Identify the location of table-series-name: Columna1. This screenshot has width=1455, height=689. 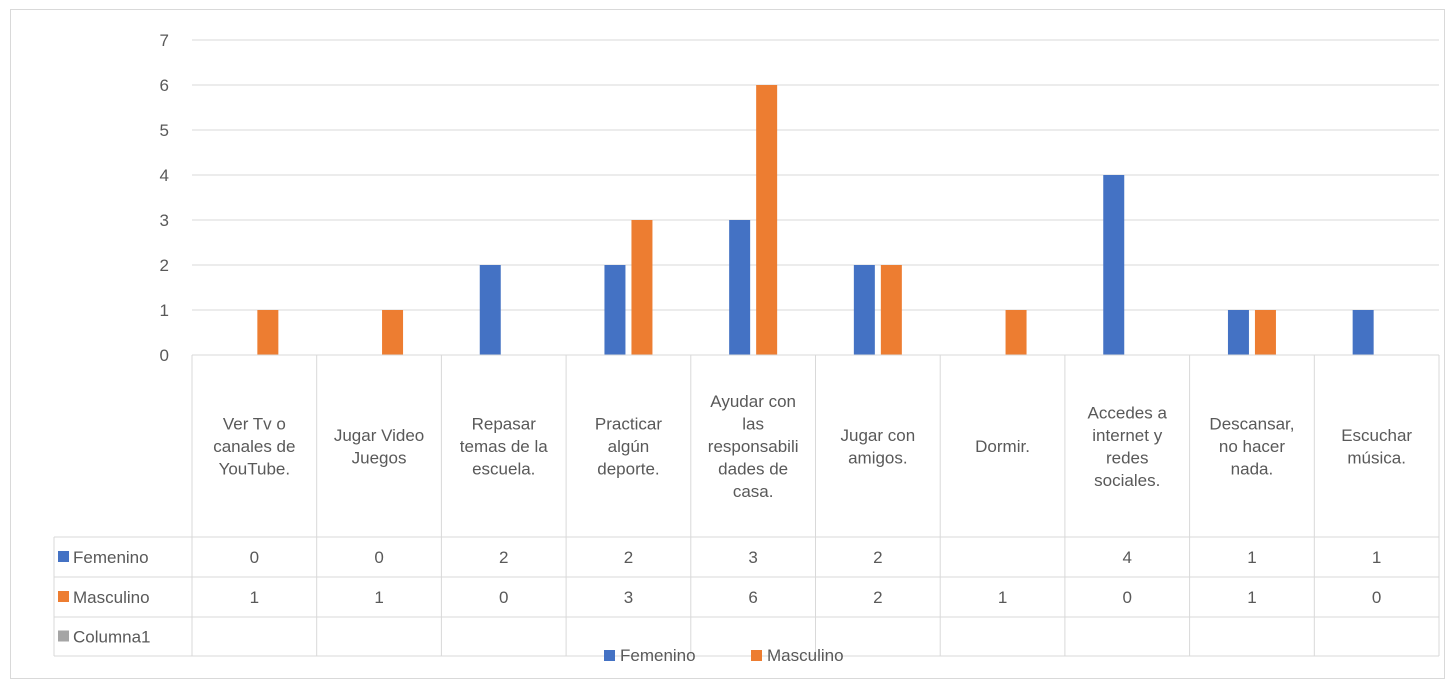
(112, 637).